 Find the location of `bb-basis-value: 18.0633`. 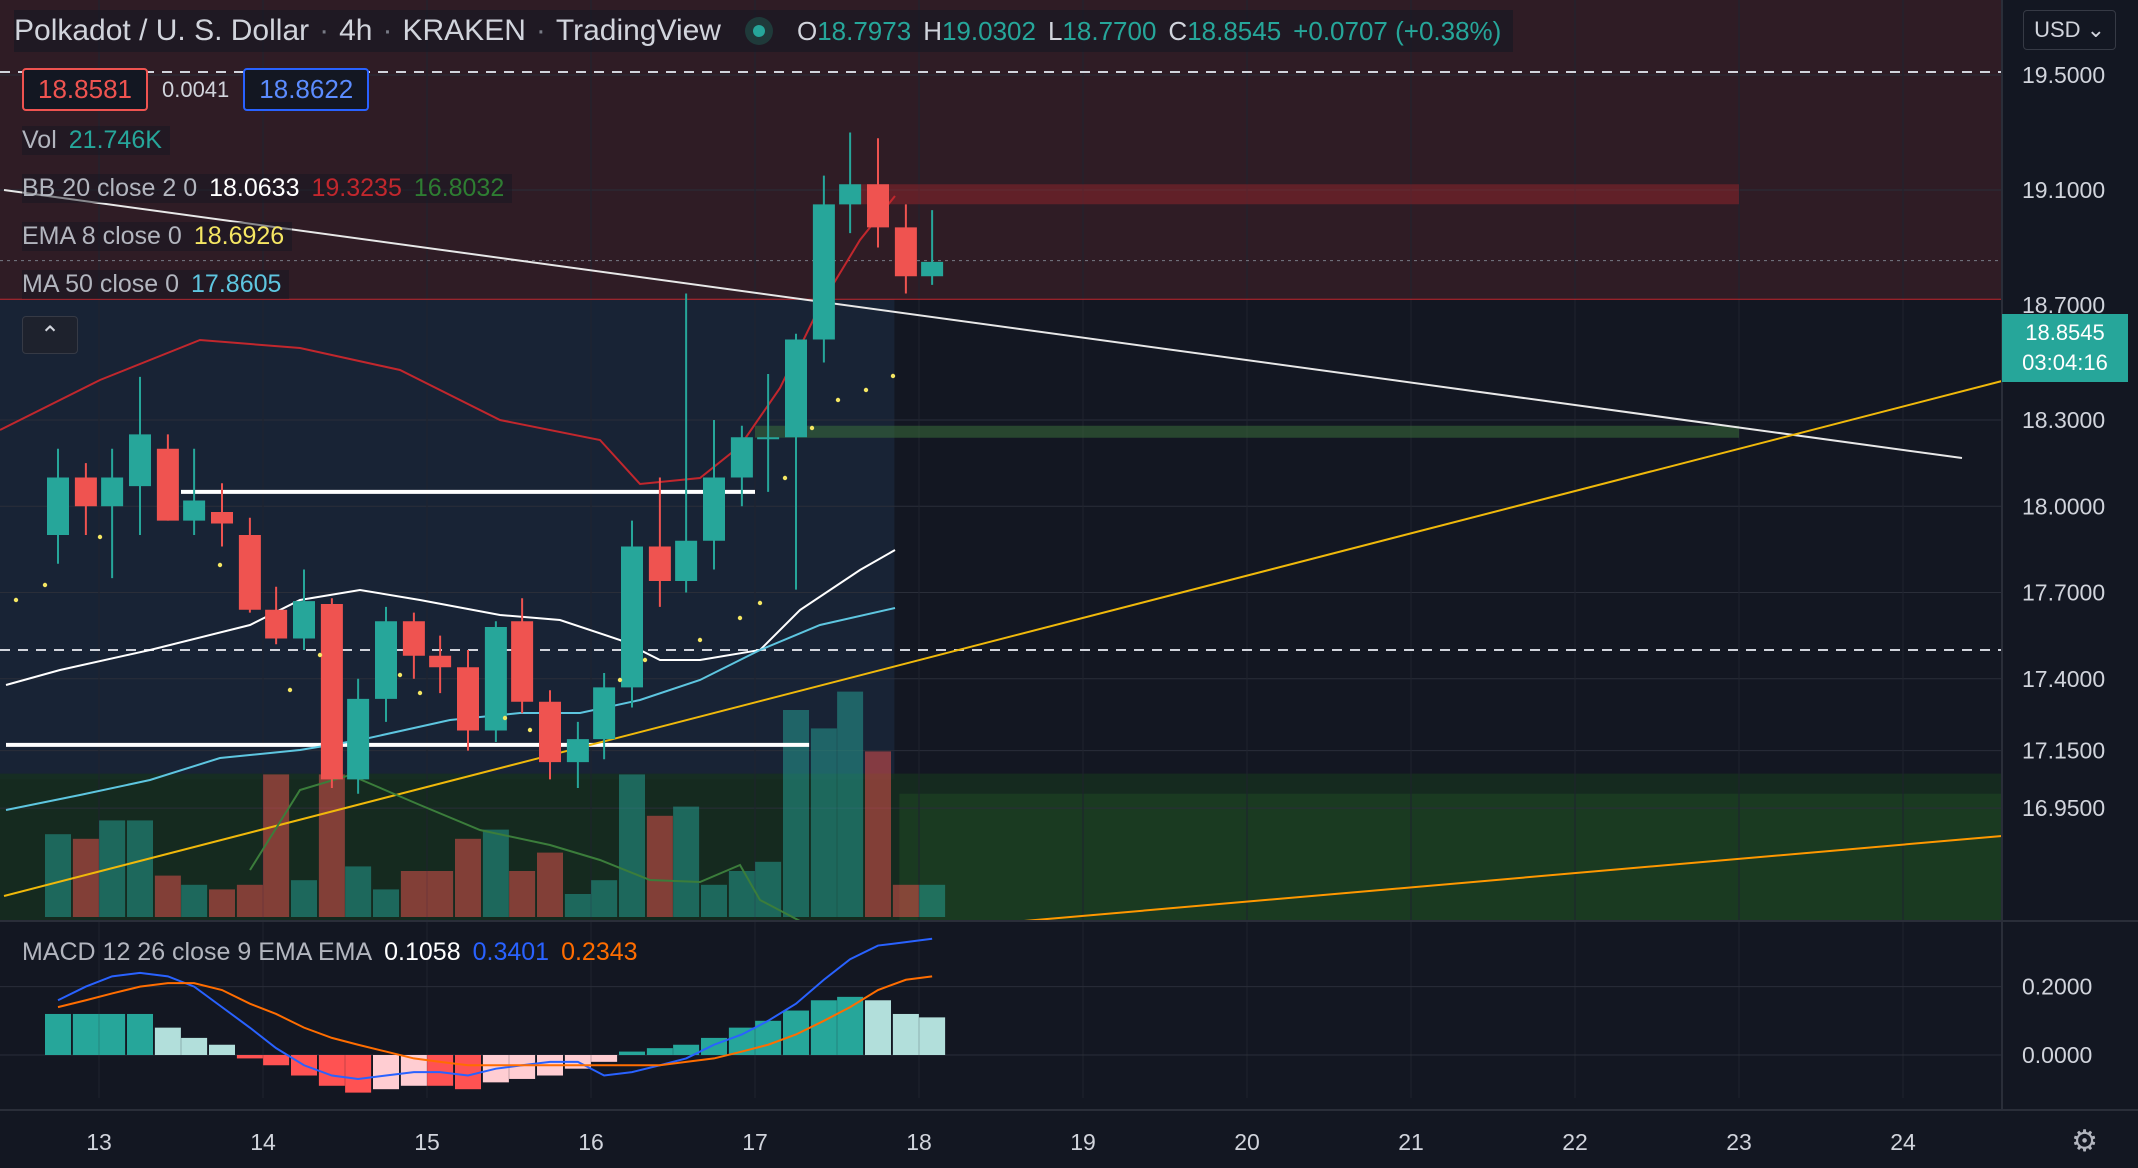

bb-basis-value: 18.0633 is located at coordinates (254, 188).